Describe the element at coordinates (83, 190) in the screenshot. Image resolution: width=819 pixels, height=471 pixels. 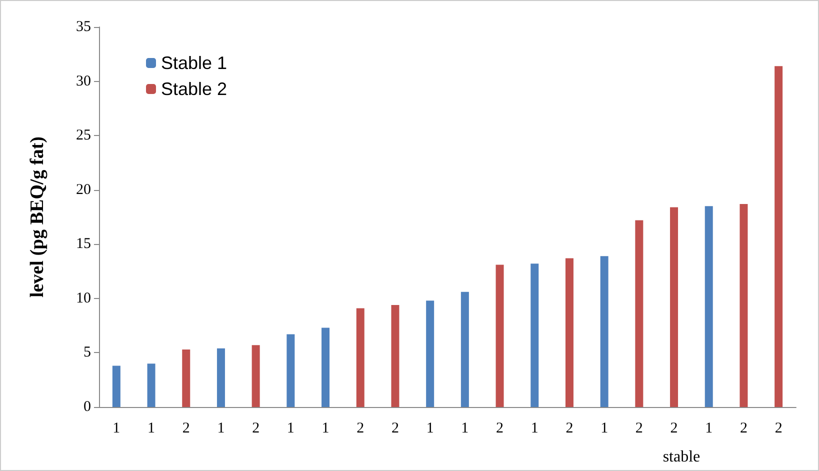
I see `y-tick-label: 20` at that location.